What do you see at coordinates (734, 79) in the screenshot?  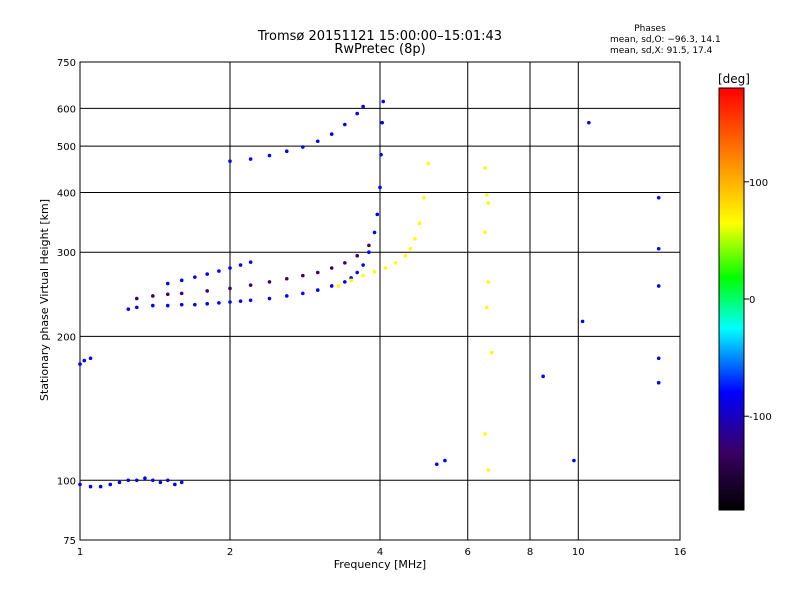 I see `colorbar-label: [deg]` at bounding box center [734, 79].